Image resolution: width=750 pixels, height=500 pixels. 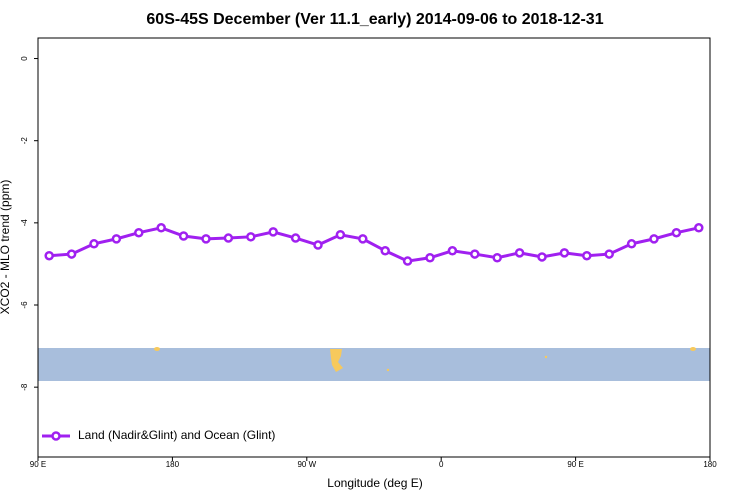 What do you see at coordinates (24, 141) in the screenshot?
I see `y-tick-label: -2` at bounding box center [24, 141].